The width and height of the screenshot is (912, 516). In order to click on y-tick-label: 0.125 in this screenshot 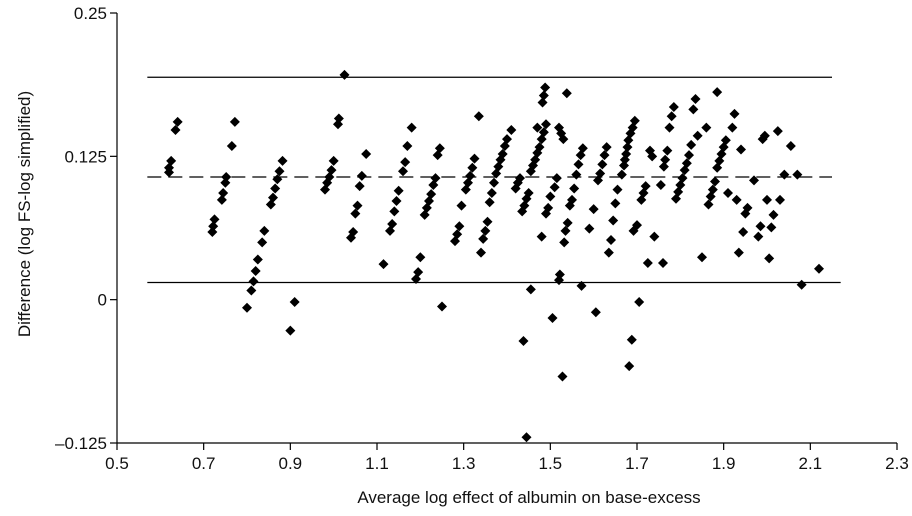, I will do `click(85, 156)`.